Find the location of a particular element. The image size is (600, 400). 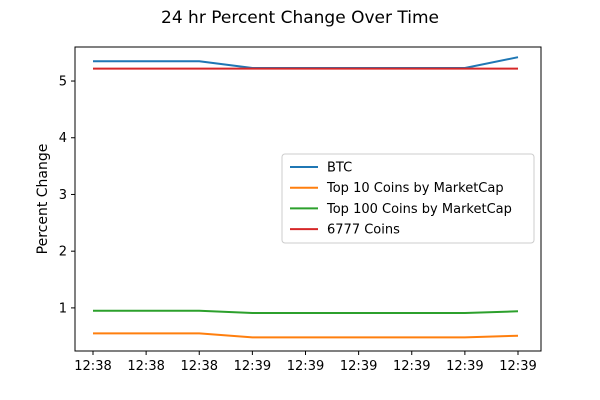

y-tick-label: 5 is located at coordinates (63, 82).